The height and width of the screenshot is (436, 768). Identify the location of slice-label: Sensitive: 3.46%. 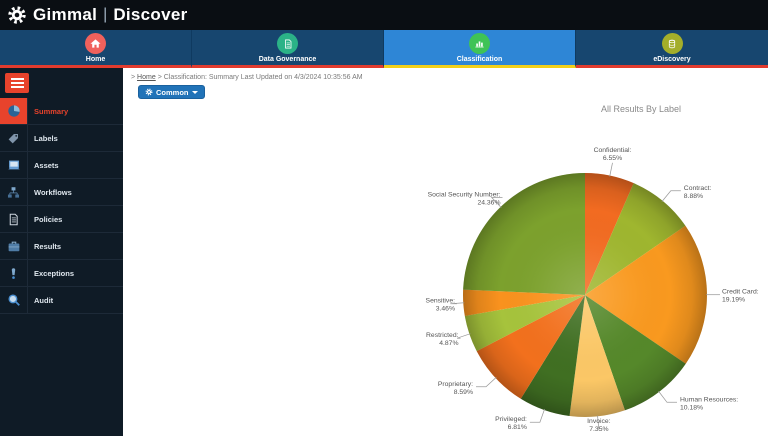
(441, 305).